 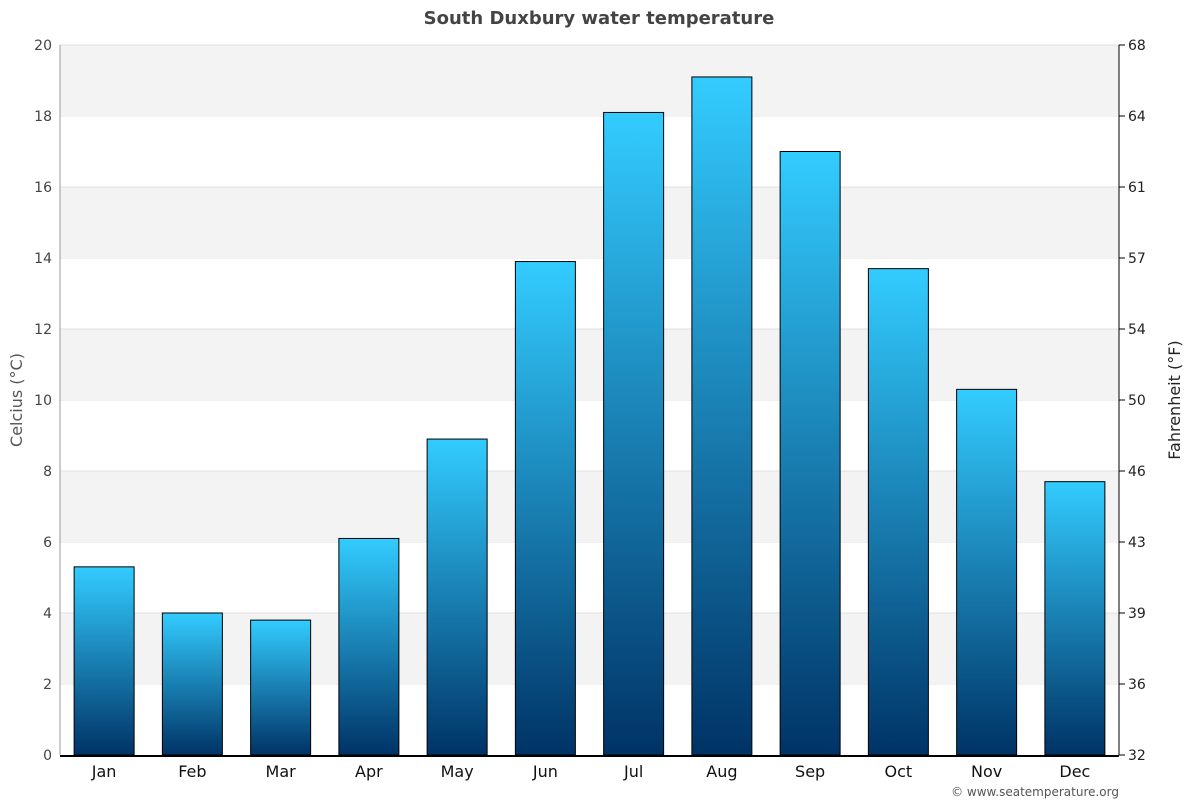 I want to click on x-tick-label: Nov, so click(x=986, y=771).